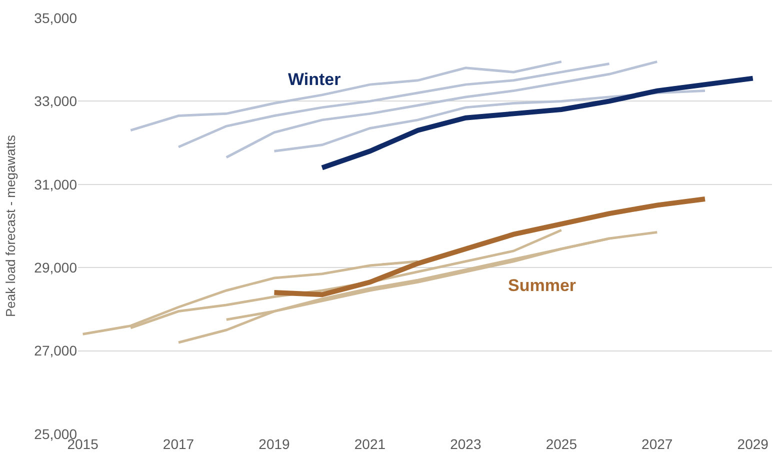 The width and height of the screenshot is (784, 464). What do you see at coordinates (56, 268) in the screenshot?
I see `y-tick-label: 29,000` at bounding box center [56, 268].